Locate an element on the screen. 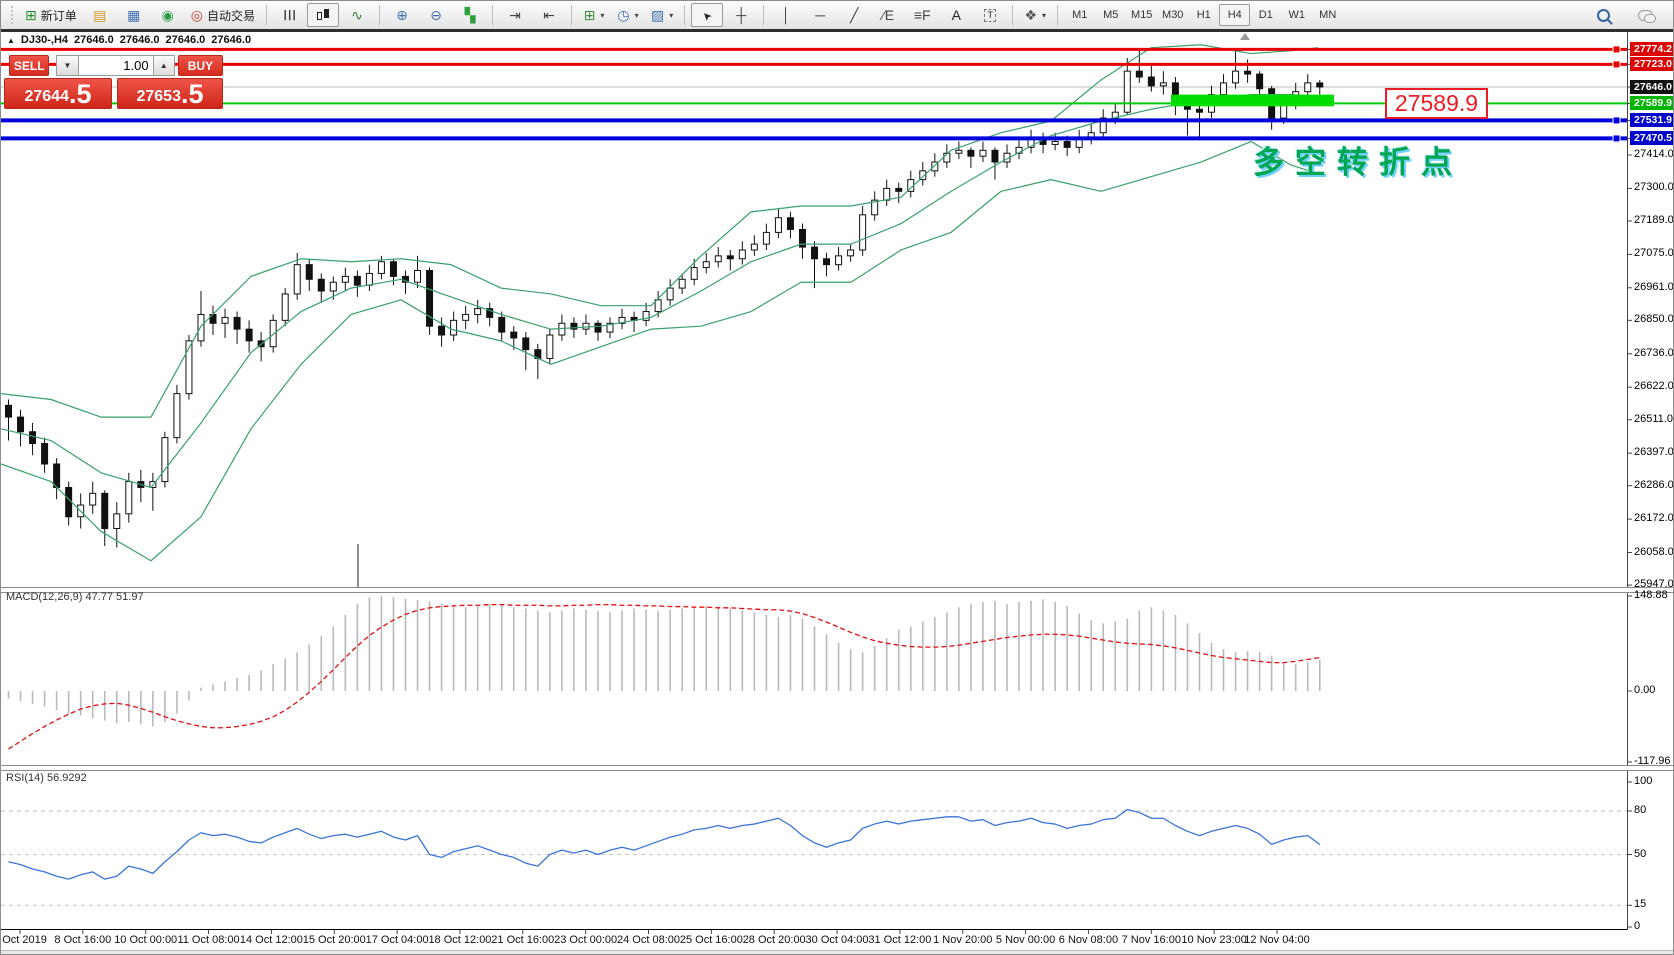  buy-price-main: 27653 is located at coordinates (158, 96).